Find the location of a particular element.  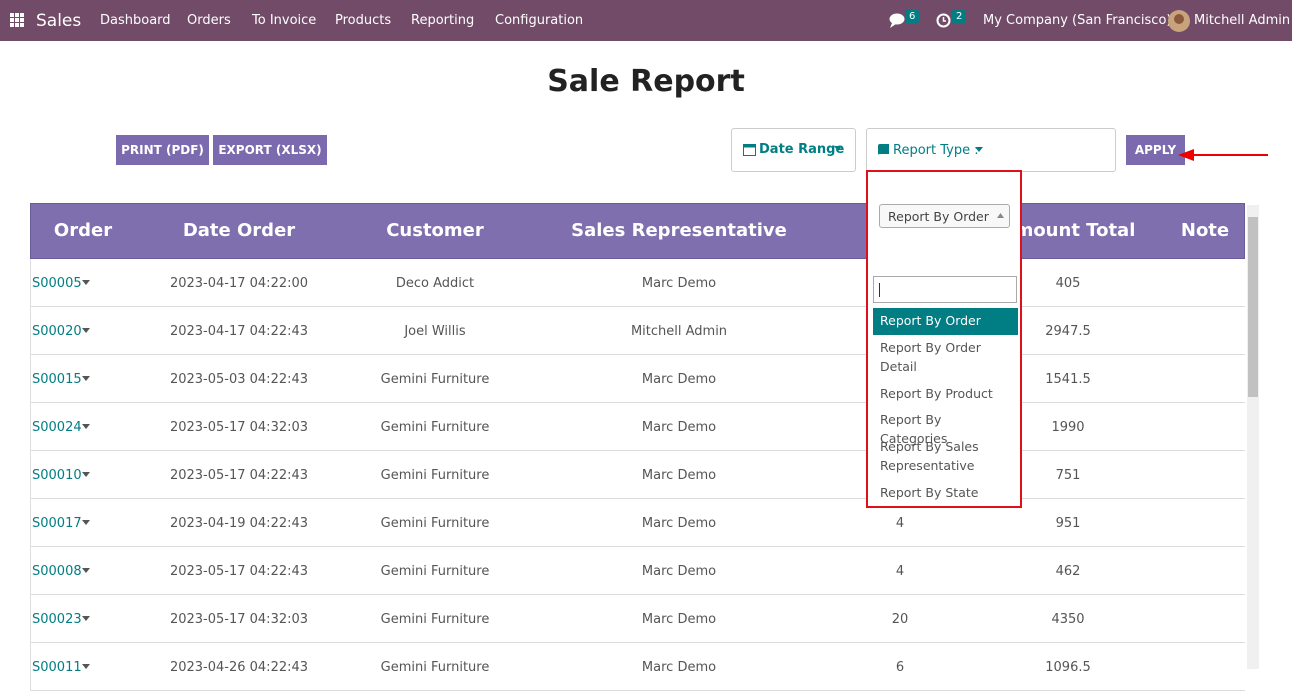

order-link: S00008 is located at coordinates (57, 571).